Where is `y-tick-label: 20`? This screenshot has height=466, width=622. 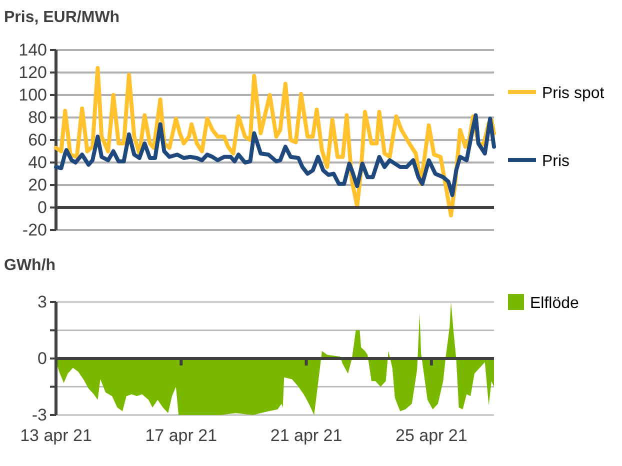 y-tick-label: 20 is located at coordinates (37, 184).